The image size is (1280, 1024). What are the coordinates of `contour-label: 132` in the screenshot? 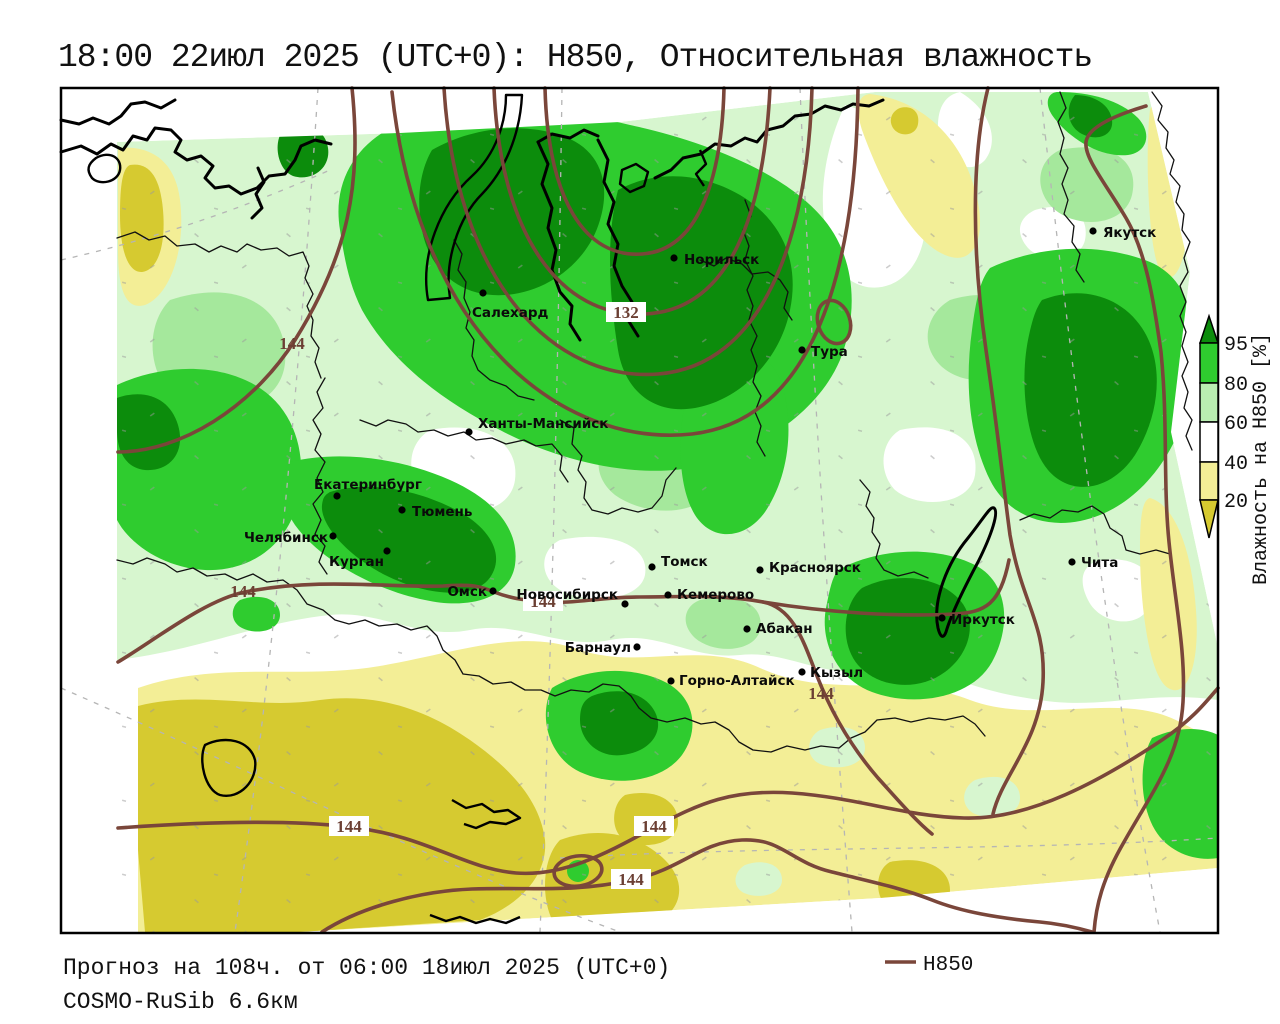 It's located at (626, 312).